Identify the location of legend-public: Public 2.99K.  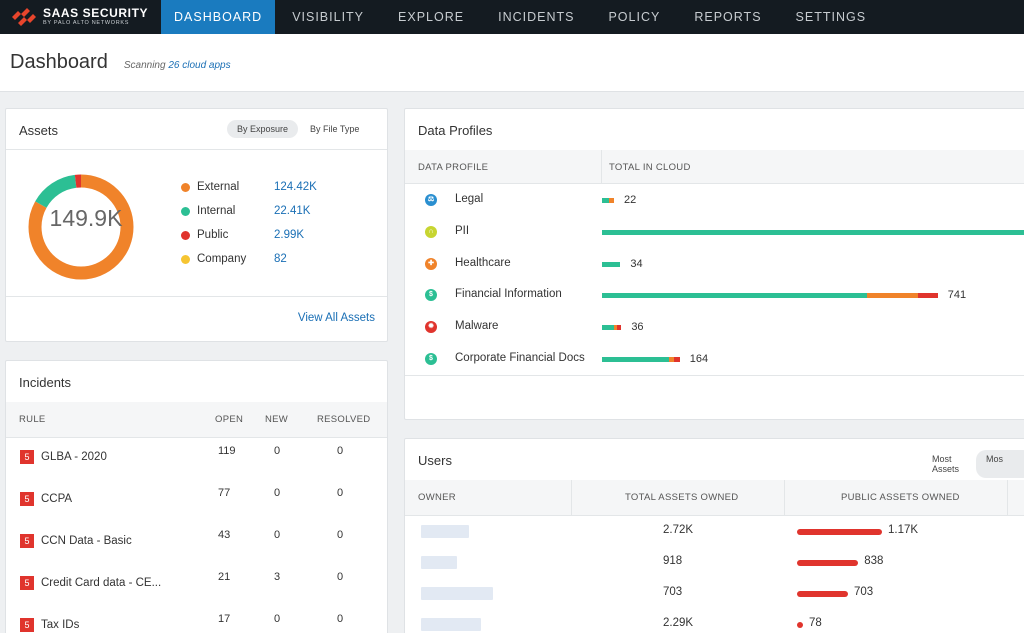
(242, 235).